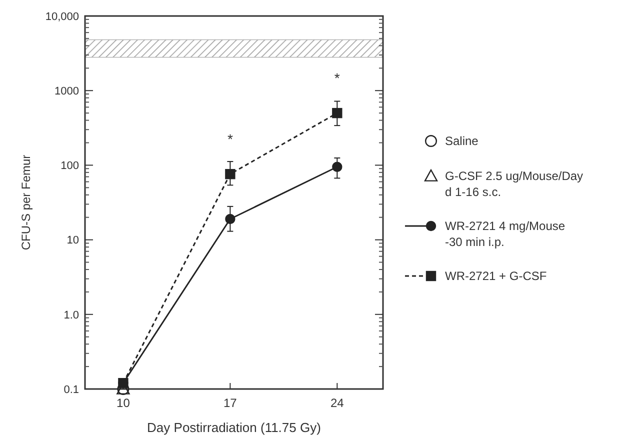  What do you see at coordinates (231, 403) in the screenshot?
I see `x-tick-label: 17` at bounding box center [231, 403].